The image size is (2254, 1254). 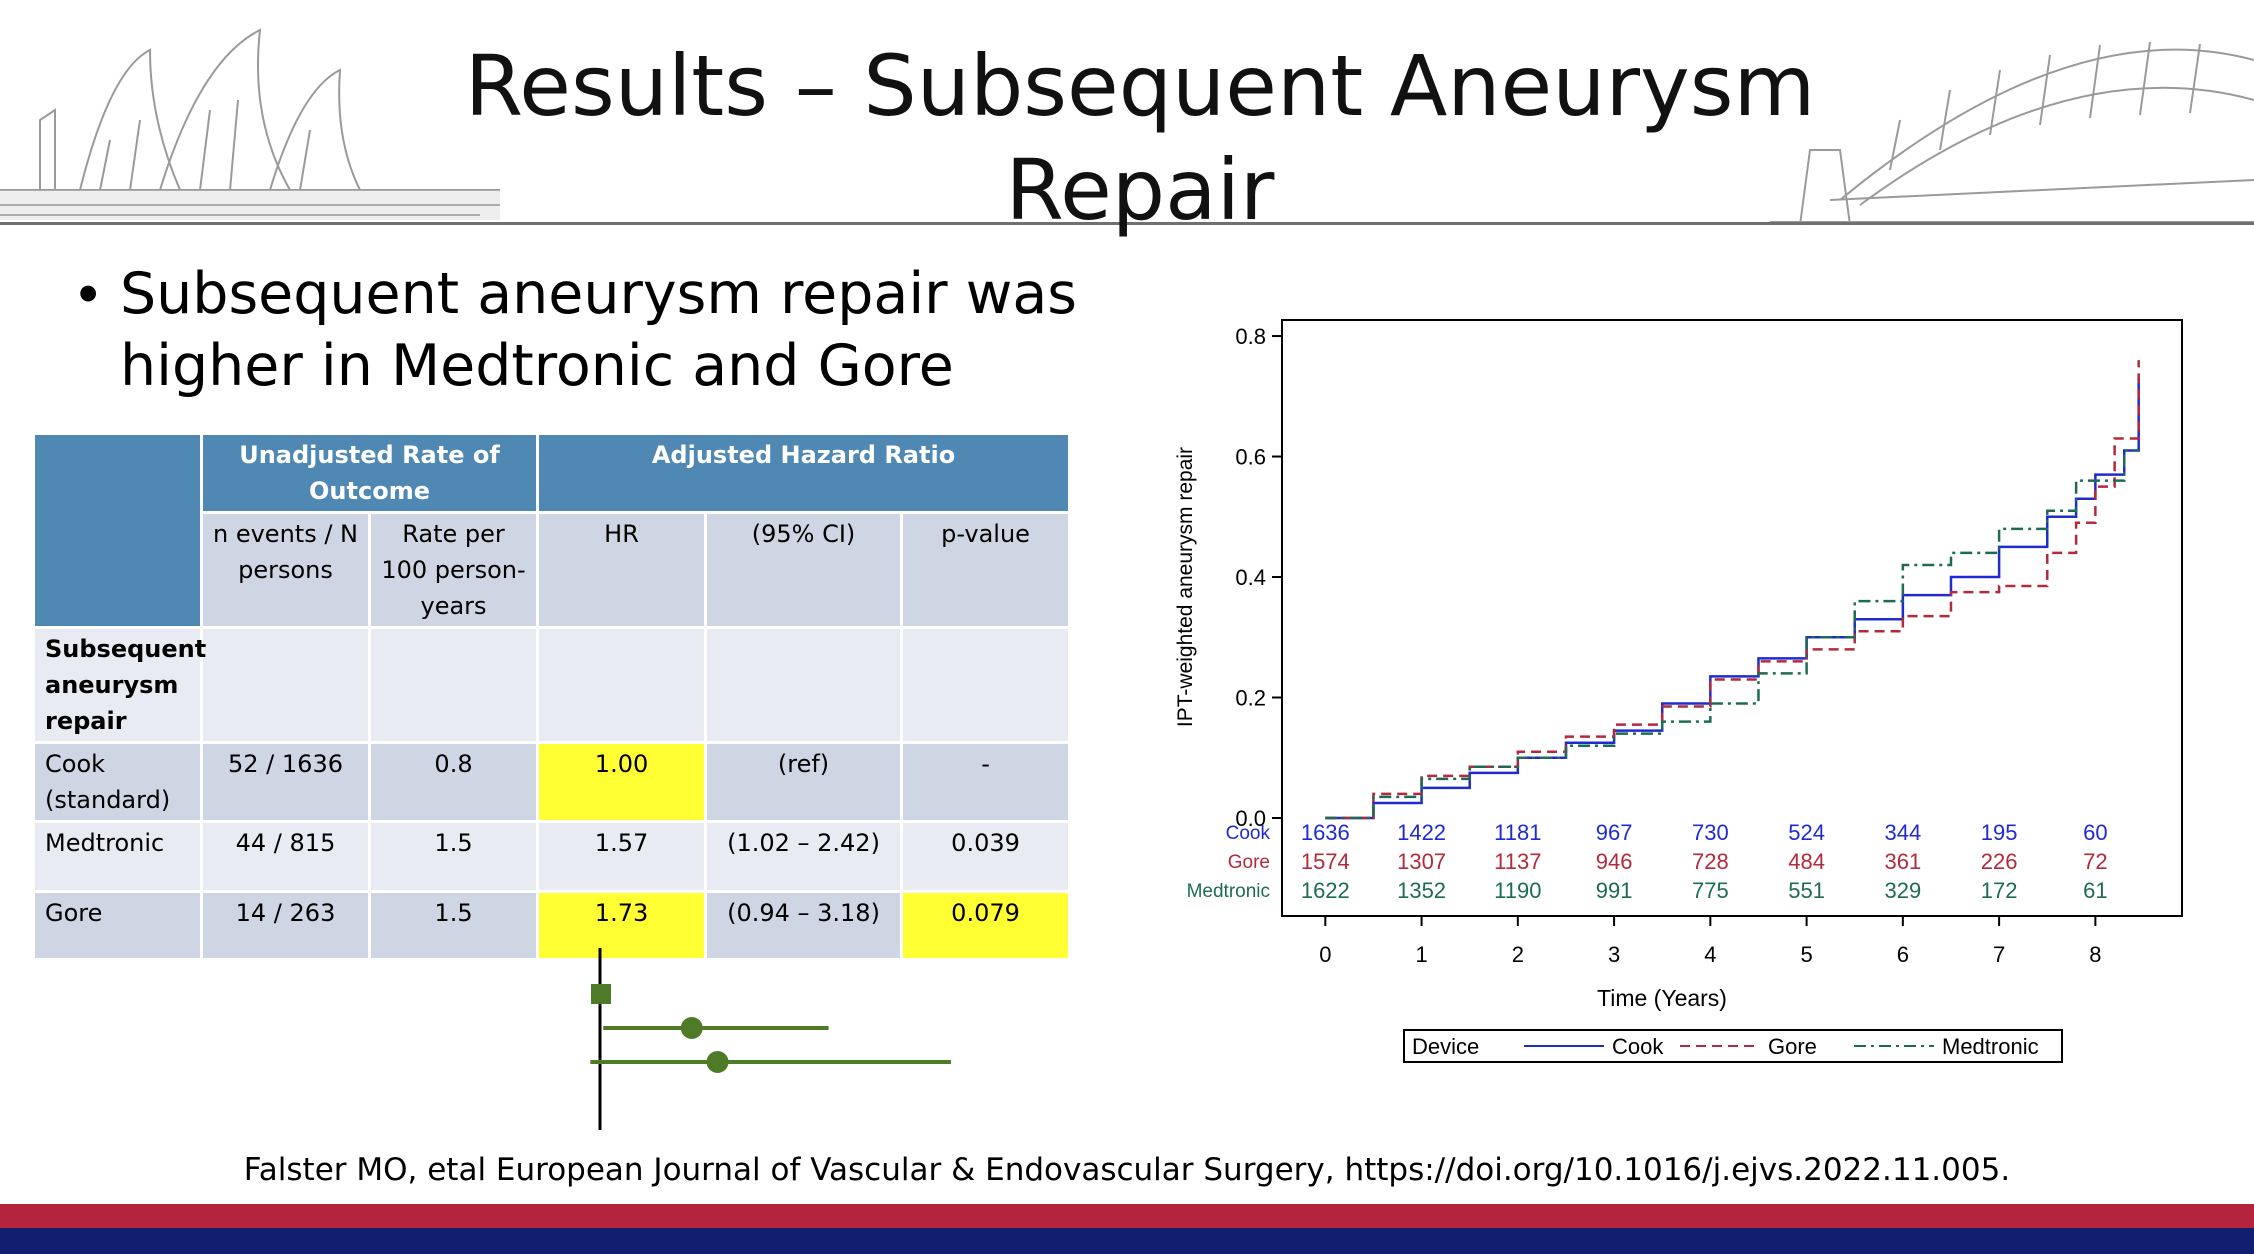 I want to click on footer-bar-navy, so click(x=1127, y=1241).